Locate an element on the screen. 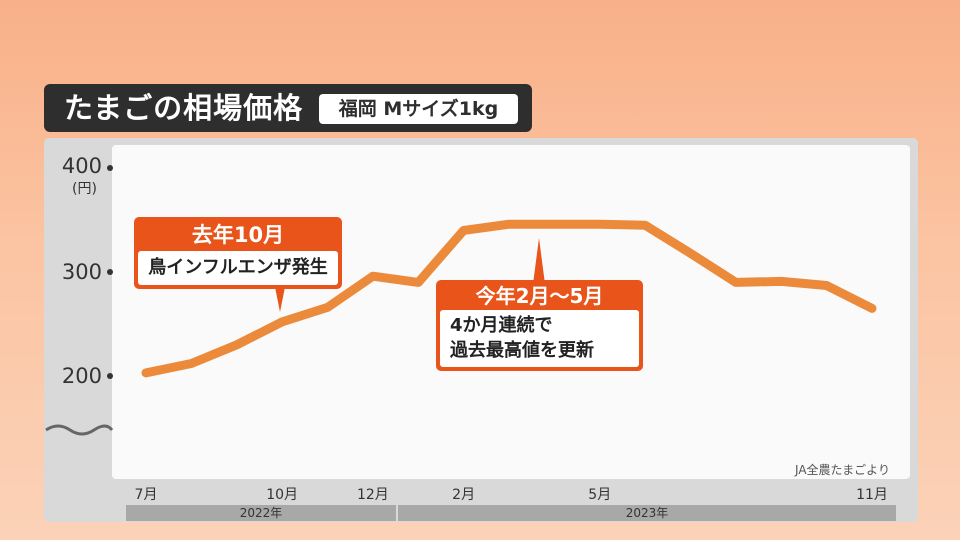 Image resolution: width=960 pixels, height=540 pixels. year-bar-2023: 2023年 is located at coordinates (647, 513).